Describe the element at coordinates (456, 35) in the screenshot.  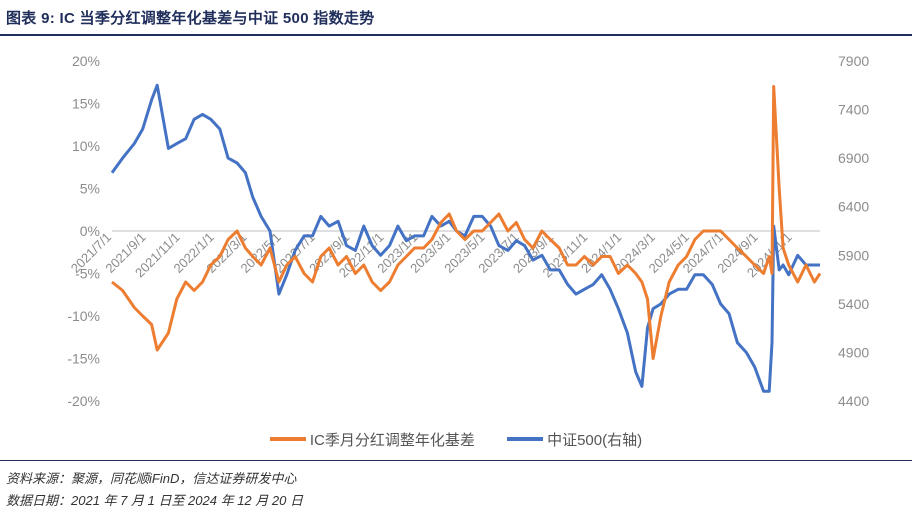
I see `title-divider` at that location.